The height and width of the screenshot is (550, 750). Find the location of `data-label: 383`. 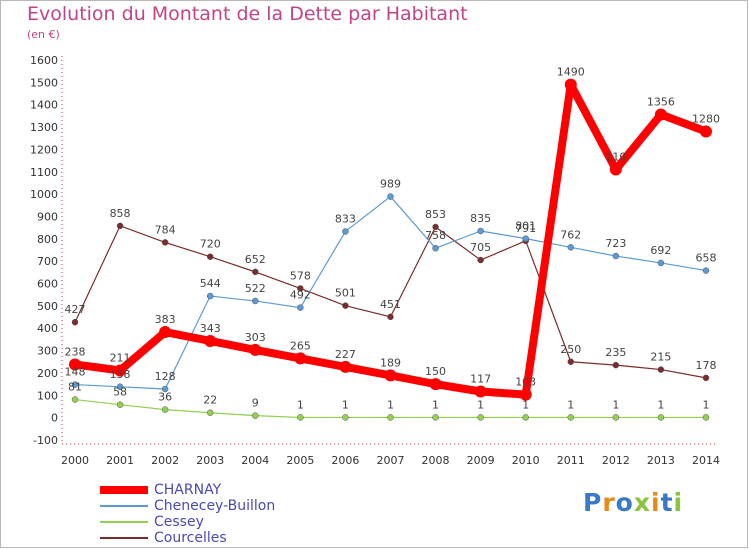

data-label: 383 is located at coordinates (165, 319).